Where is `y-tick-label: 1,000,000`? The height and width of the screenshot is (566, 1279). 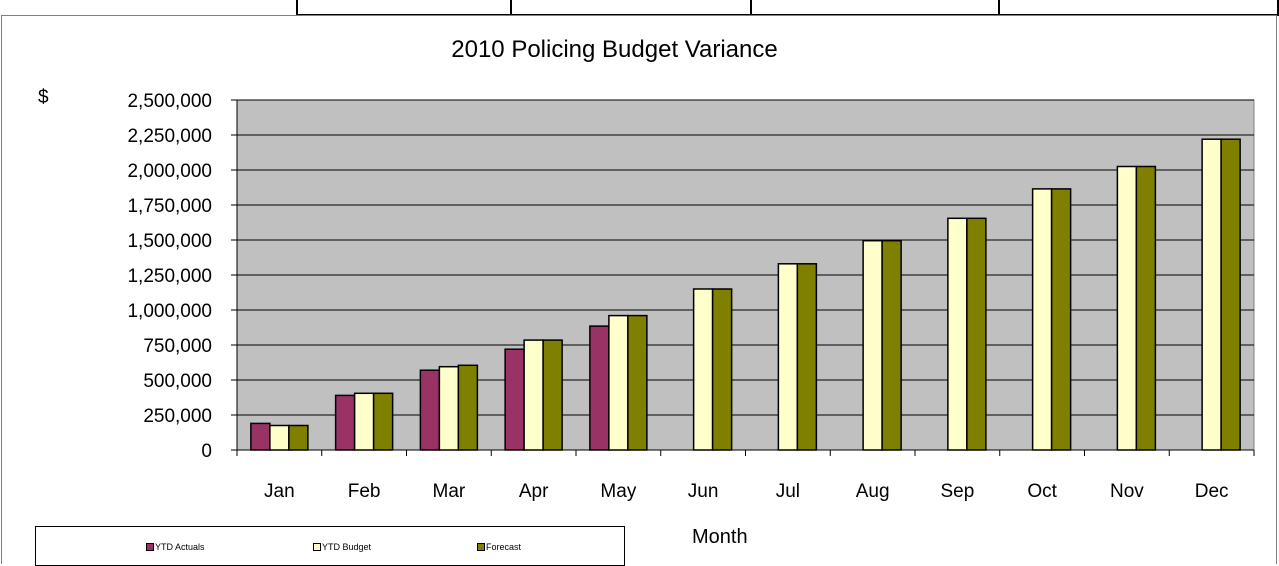
y-tick-label: 1,000,000 is located at coordinates (169, 311).